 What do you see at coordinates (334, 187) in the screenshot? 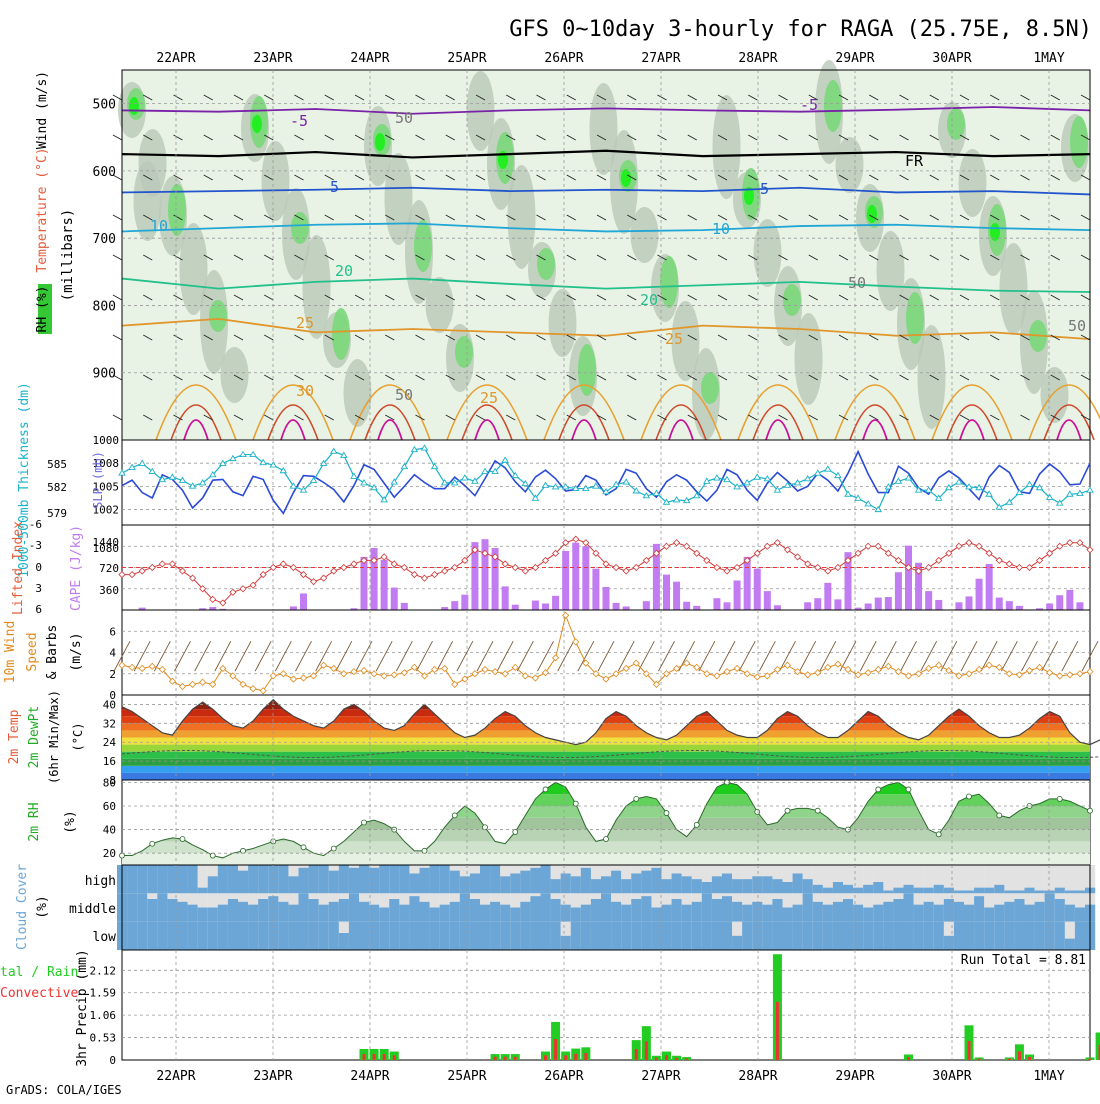
I see `isotherm-label: 5` at bounding box center [334, 187].